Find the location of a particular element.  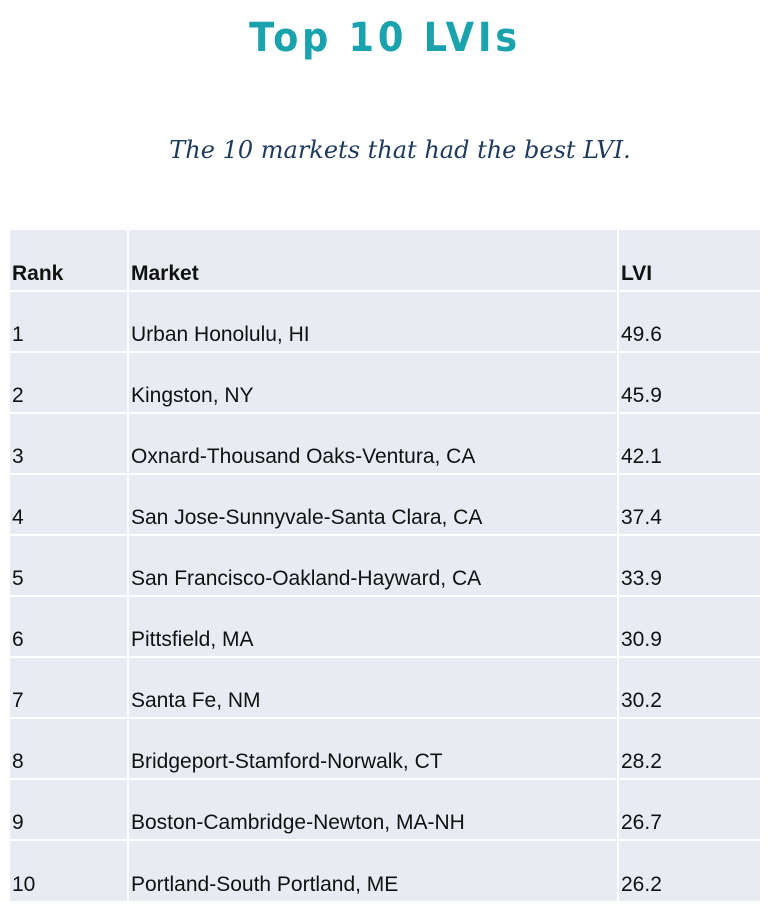

cell-market: San Francisco-Oakland-Hayward, CA is located at coordinates (373, 565).